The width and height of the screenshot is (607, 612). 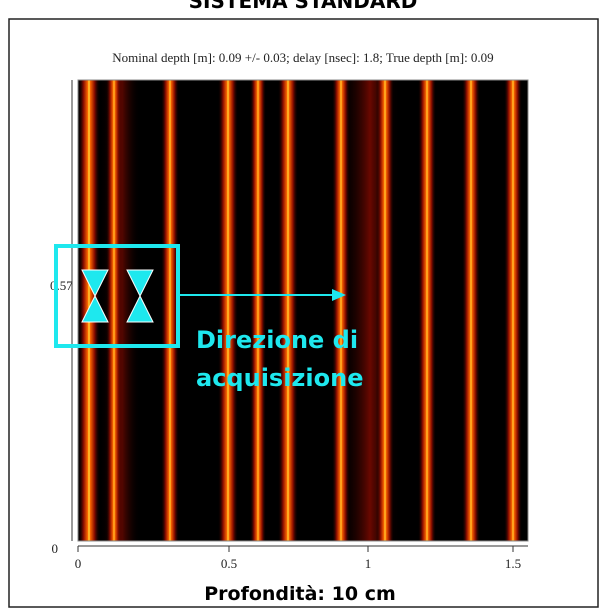 I want to click on annotation-line: Direzione di, so click(x=277, y=340).